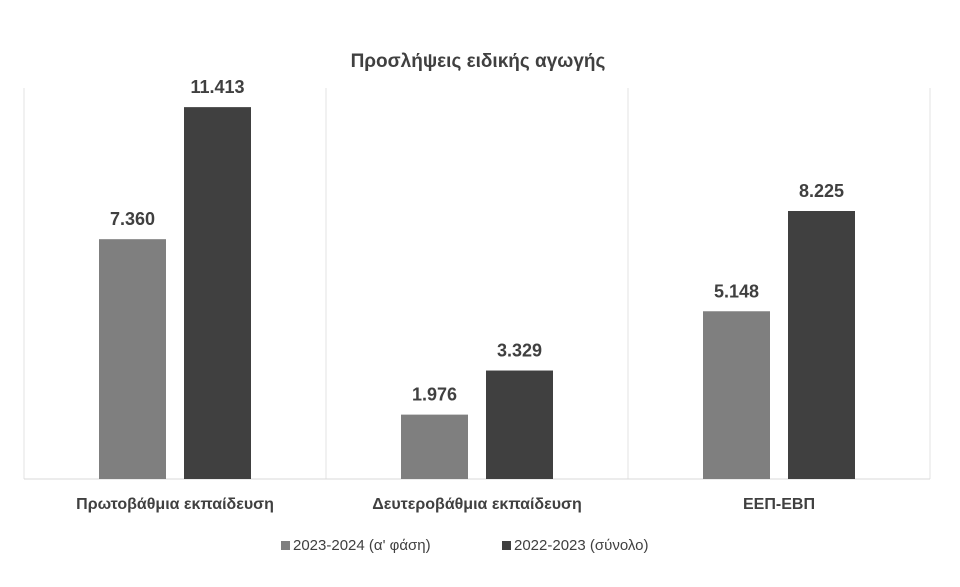  What do you see at coordinates (175, 504) in the screenshot?
I see `x-tick-label: Πρωτοβάθμια εκπαίδευση` at bounding box center [175, 504].